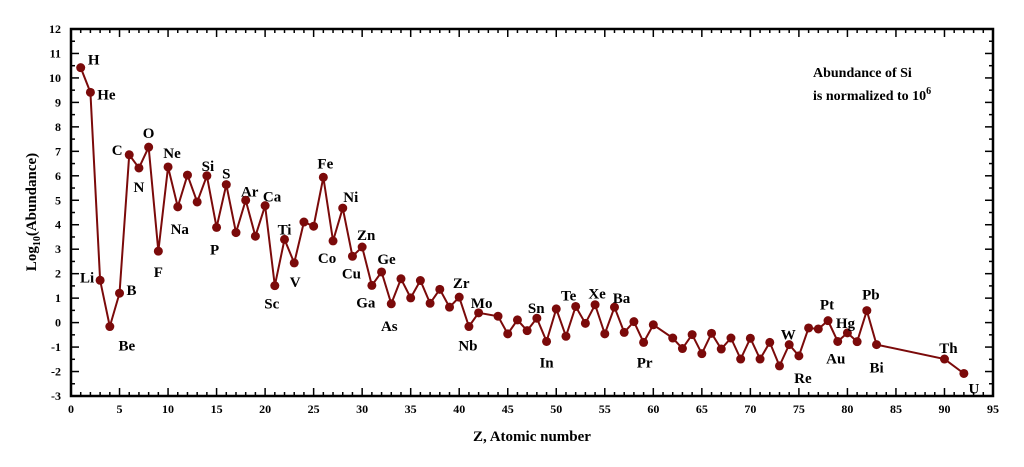  I want to click on x-tick-label: 80, so click(847, 409).